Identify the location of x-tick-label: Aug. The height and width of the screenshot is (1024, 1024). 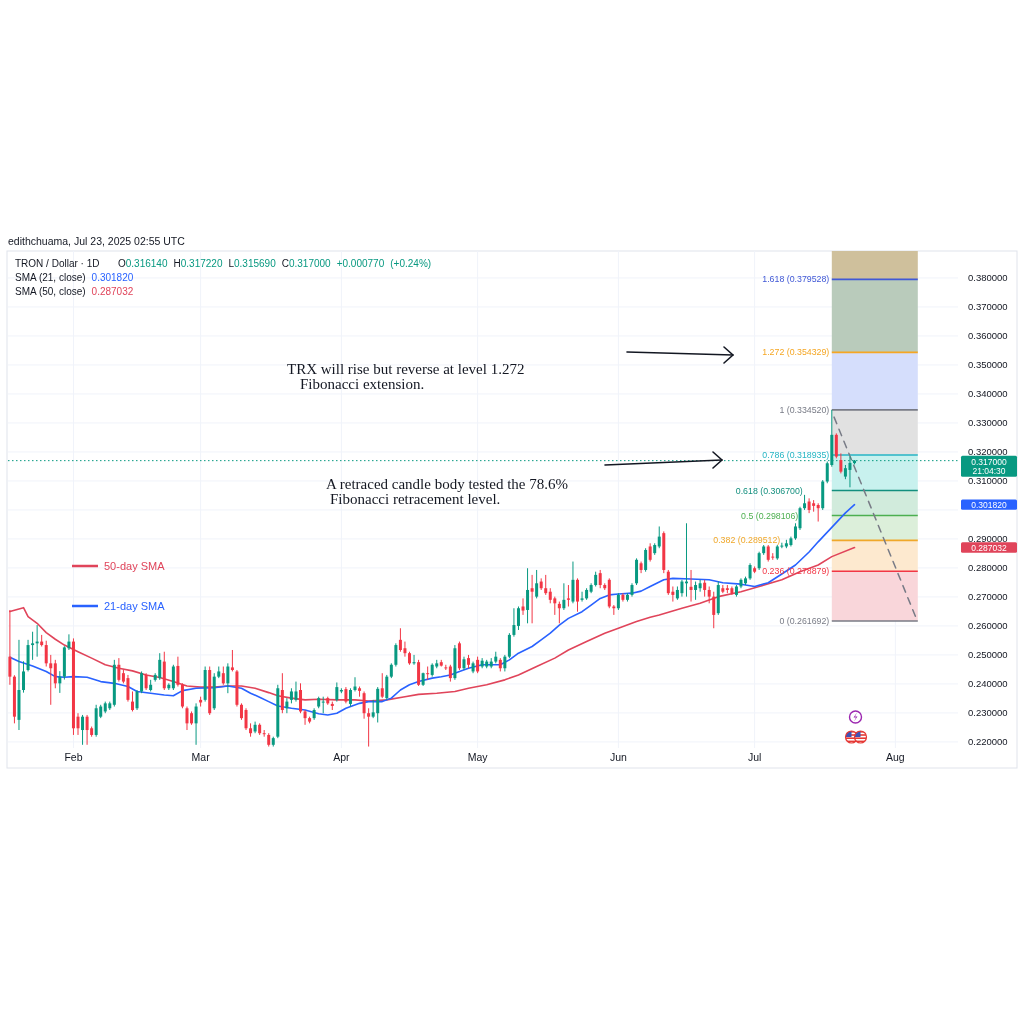
(895, 756).